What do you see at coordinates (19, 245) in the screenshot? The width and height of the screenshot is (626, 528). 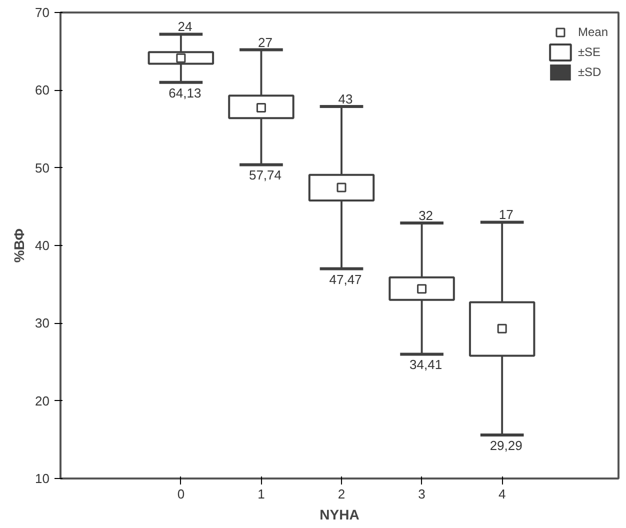 I see `y-axis-title: %ВФ` at bounding box center [19, 245].